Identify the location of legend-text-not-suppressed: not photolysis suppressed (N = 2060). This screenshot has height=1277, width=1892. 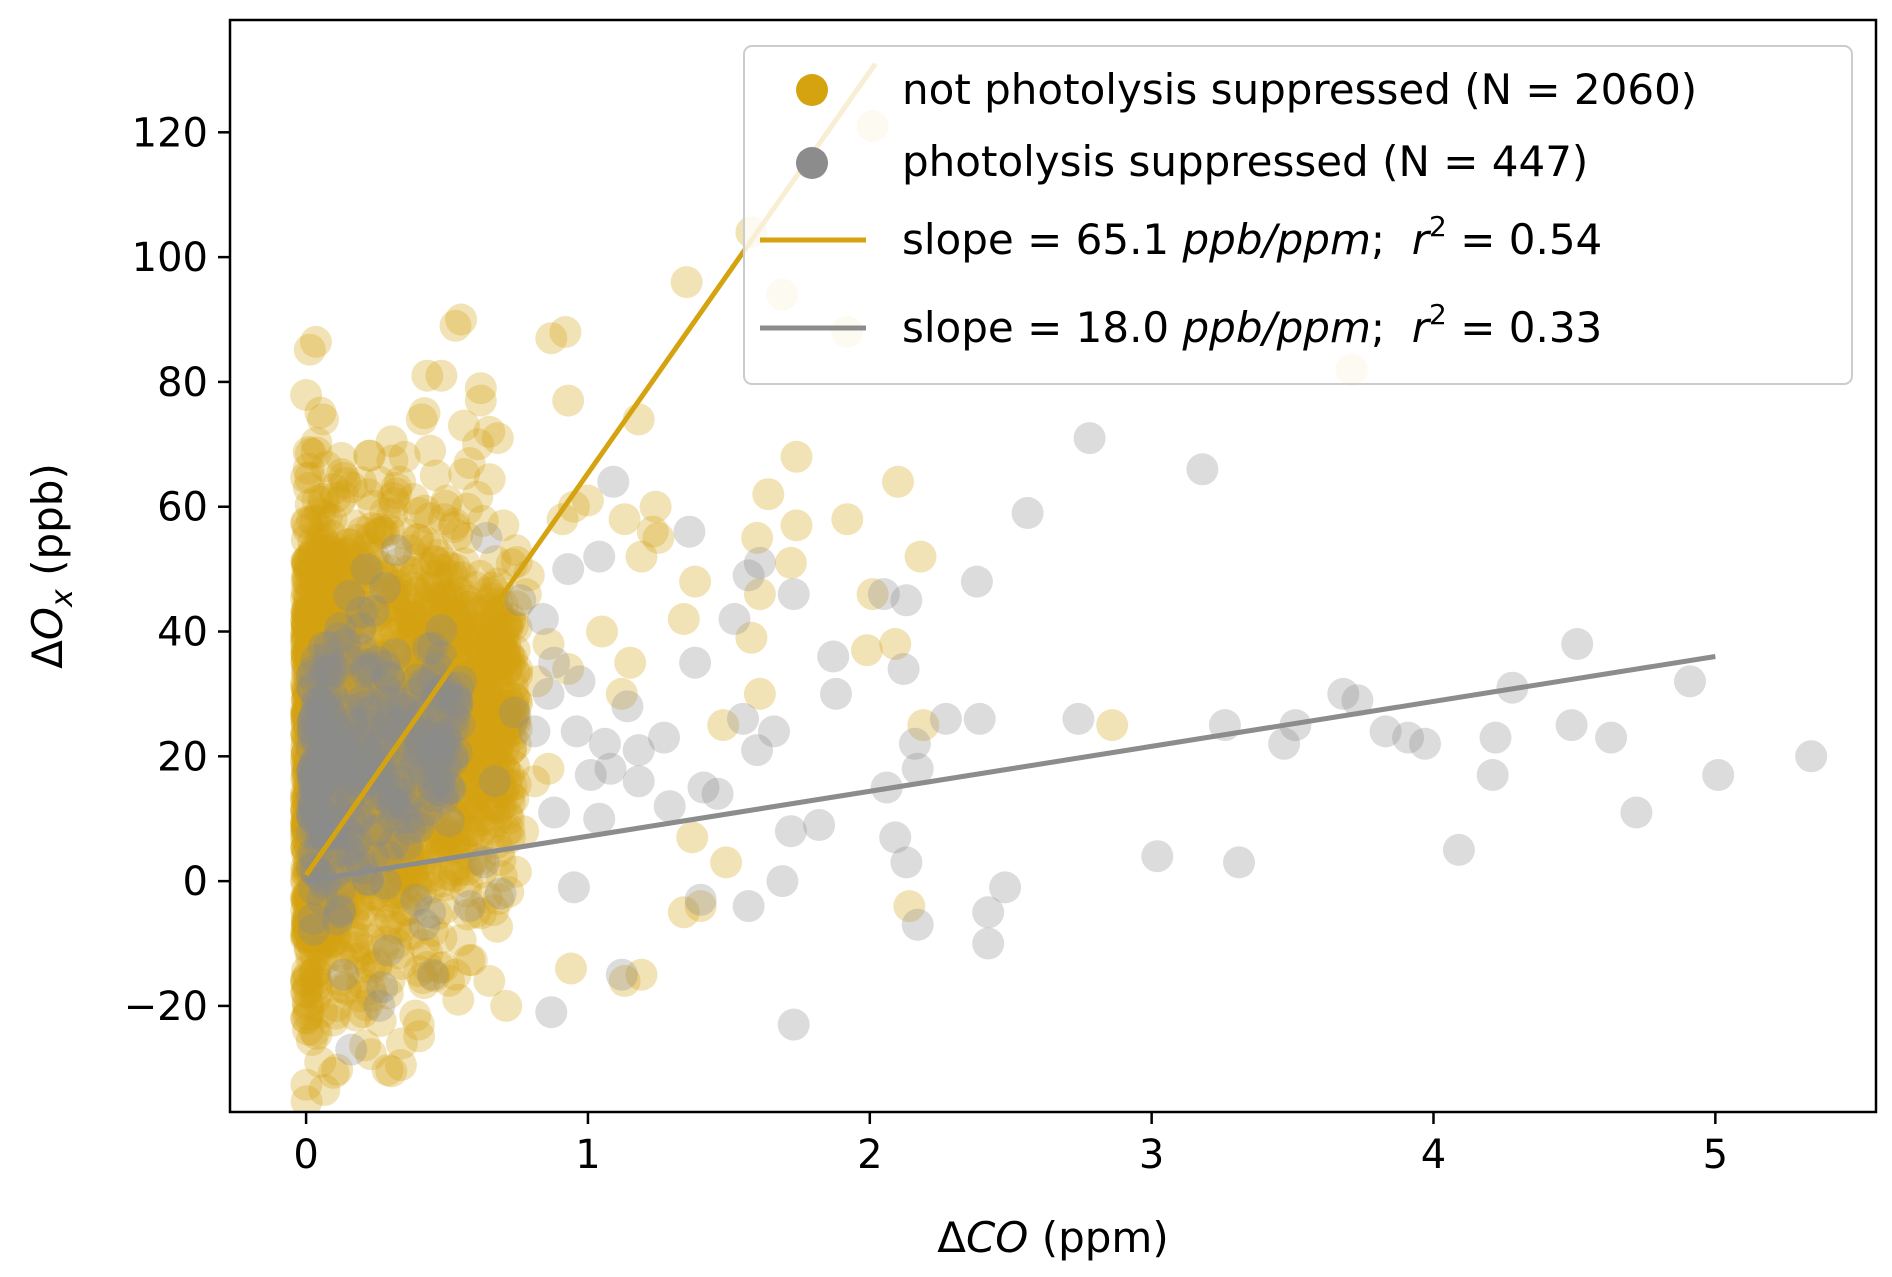
(1299, 89).